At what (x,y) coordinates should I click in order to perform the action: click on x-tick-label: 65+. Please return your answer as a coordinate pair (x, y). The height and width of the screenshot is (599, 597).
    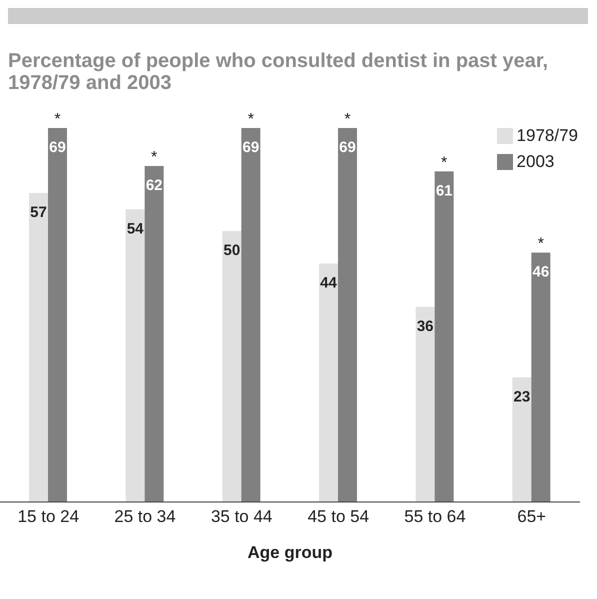
    Looking at the image, I should click on (531, 516).